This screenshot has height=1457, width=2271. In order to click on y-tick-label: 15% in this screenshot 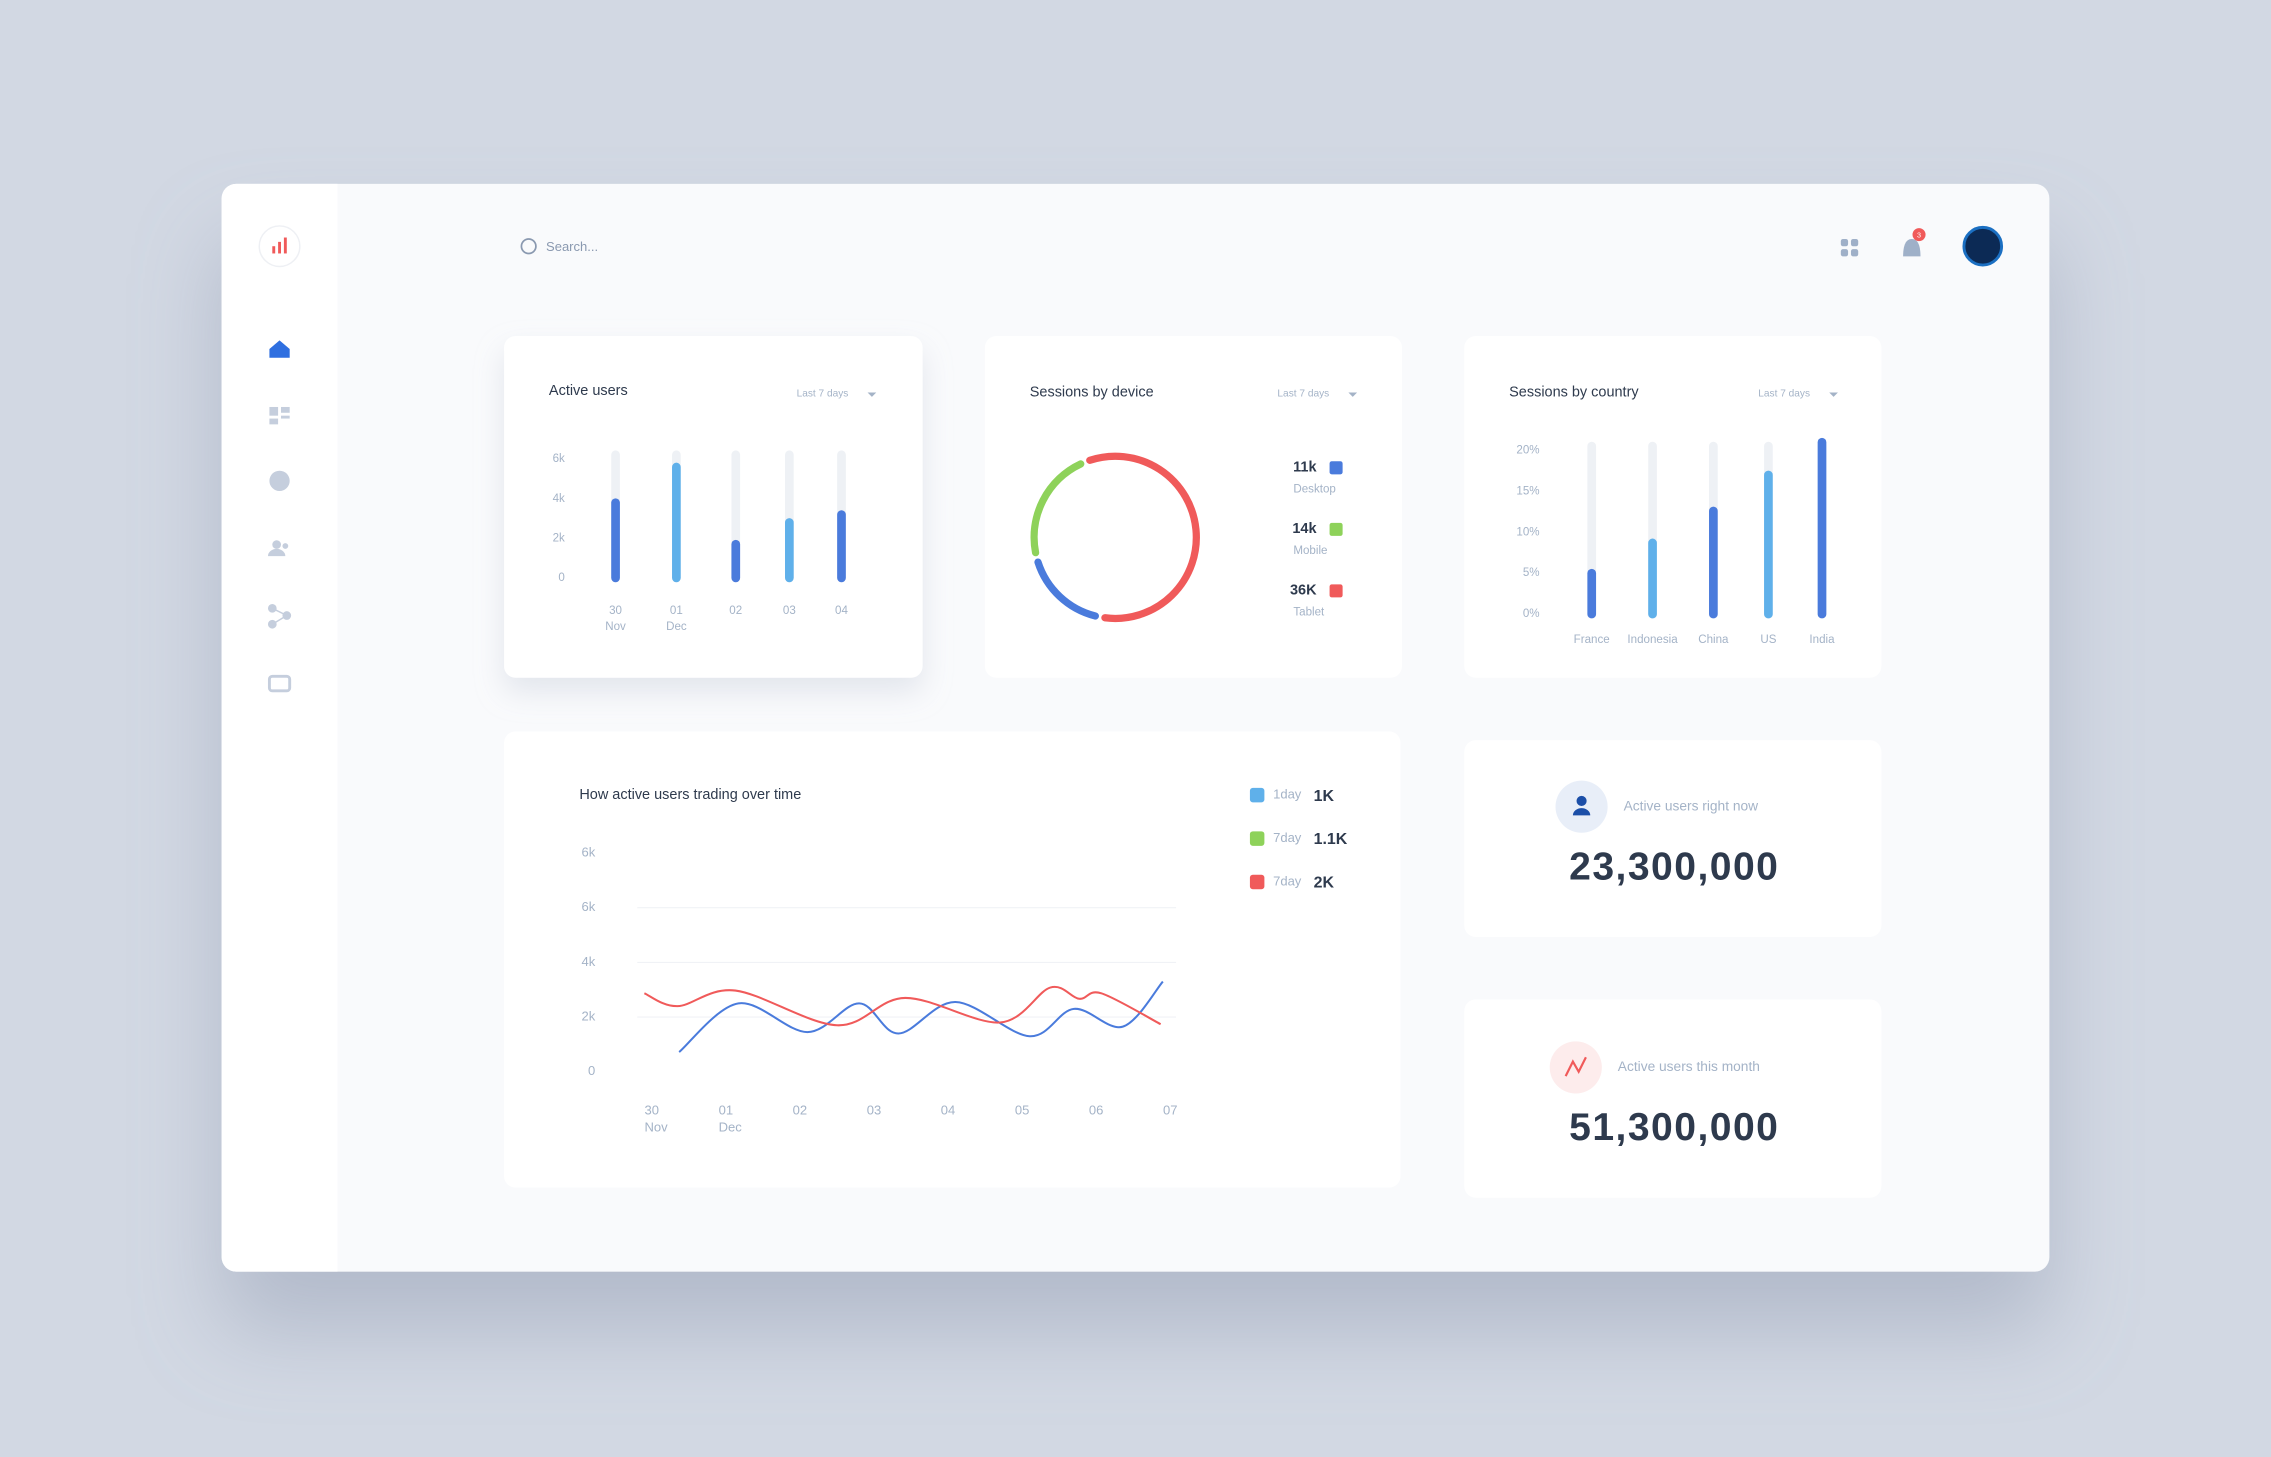, I will do `click(1527, 491)`.